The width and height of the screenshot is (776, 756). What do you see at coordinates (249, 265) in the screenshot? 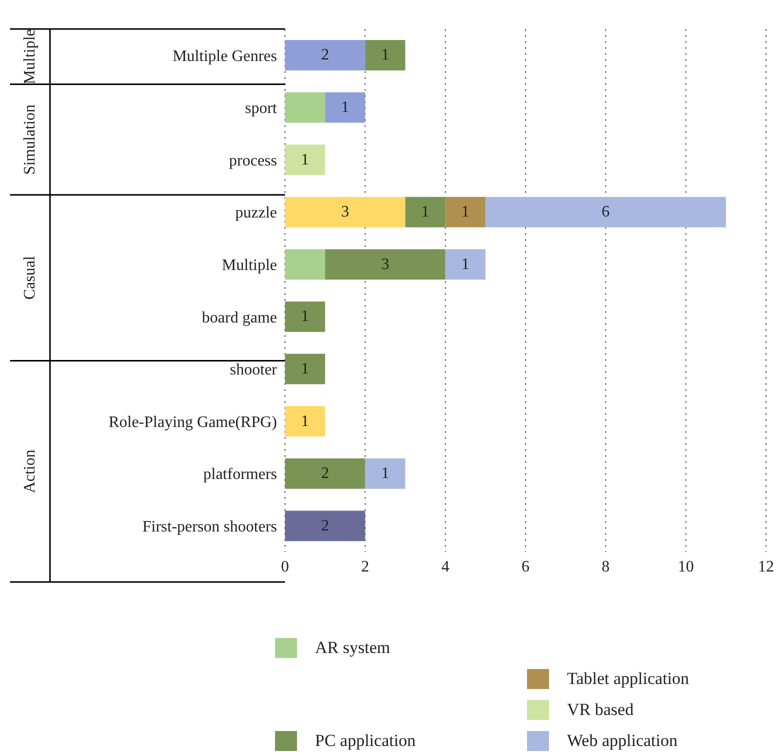
I see `y-tick-label: Multiple` at bounding box center [249, 265].